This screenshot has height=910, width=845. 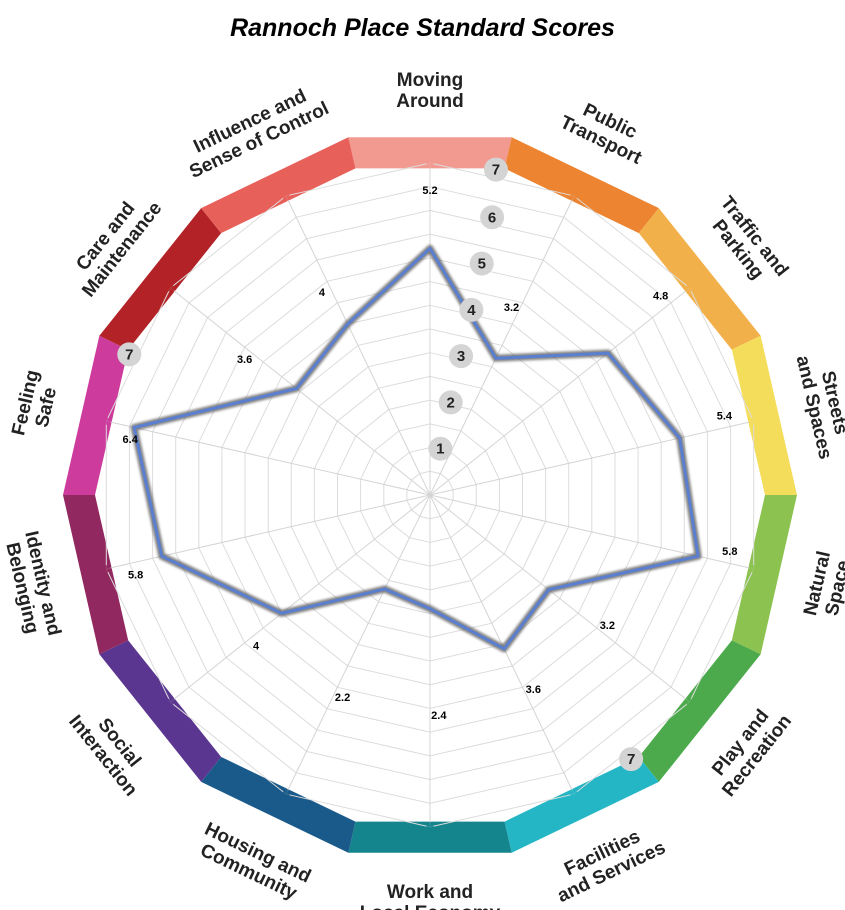 What do you see at coordinates (430, 892) in the screenshot?
I see `category-label-line: Work and` at bounding box center [430, 892].